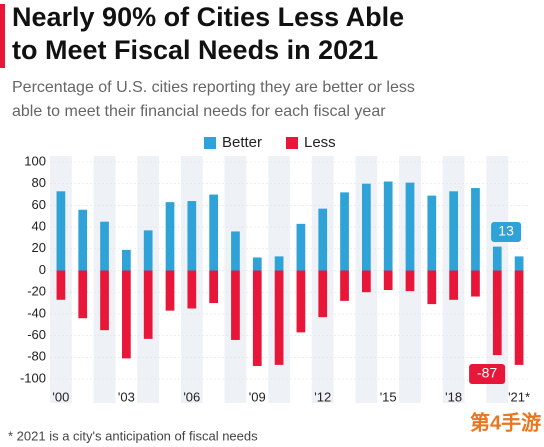  I want to click on x-tick-label: '09, so click(257, 396).